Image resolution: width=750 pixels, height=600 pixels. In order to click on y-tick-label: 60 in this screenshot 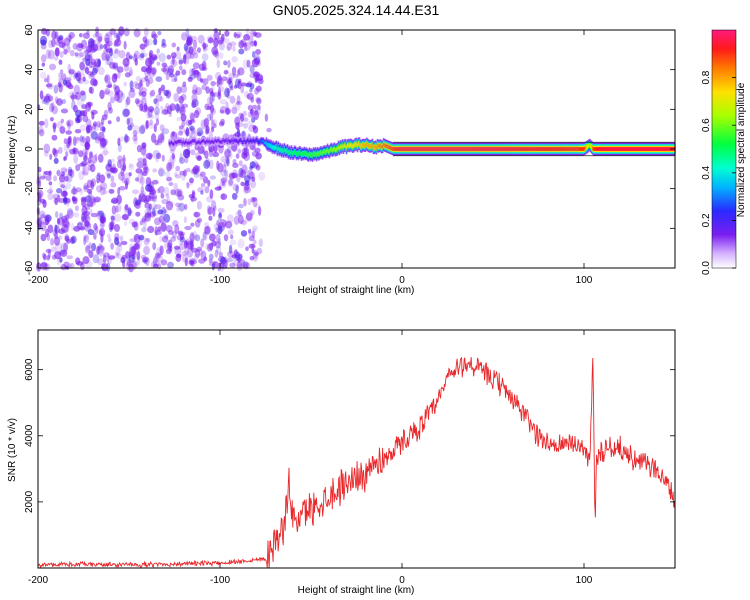, I will do `click(29, 30)`.